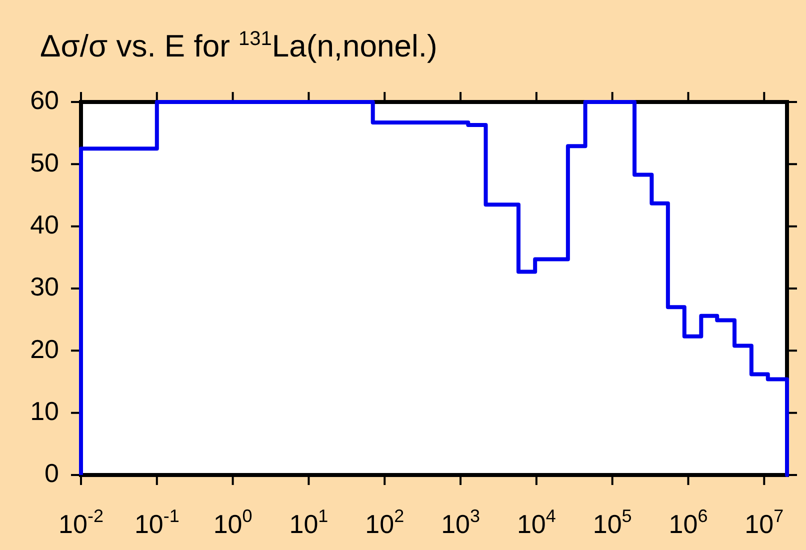 This screenshot has height=550, width=806. What do you see at coordinates (51, 473) in the screenshot?
I see `y-tick-label: 0` at bounding box center [51, 473].